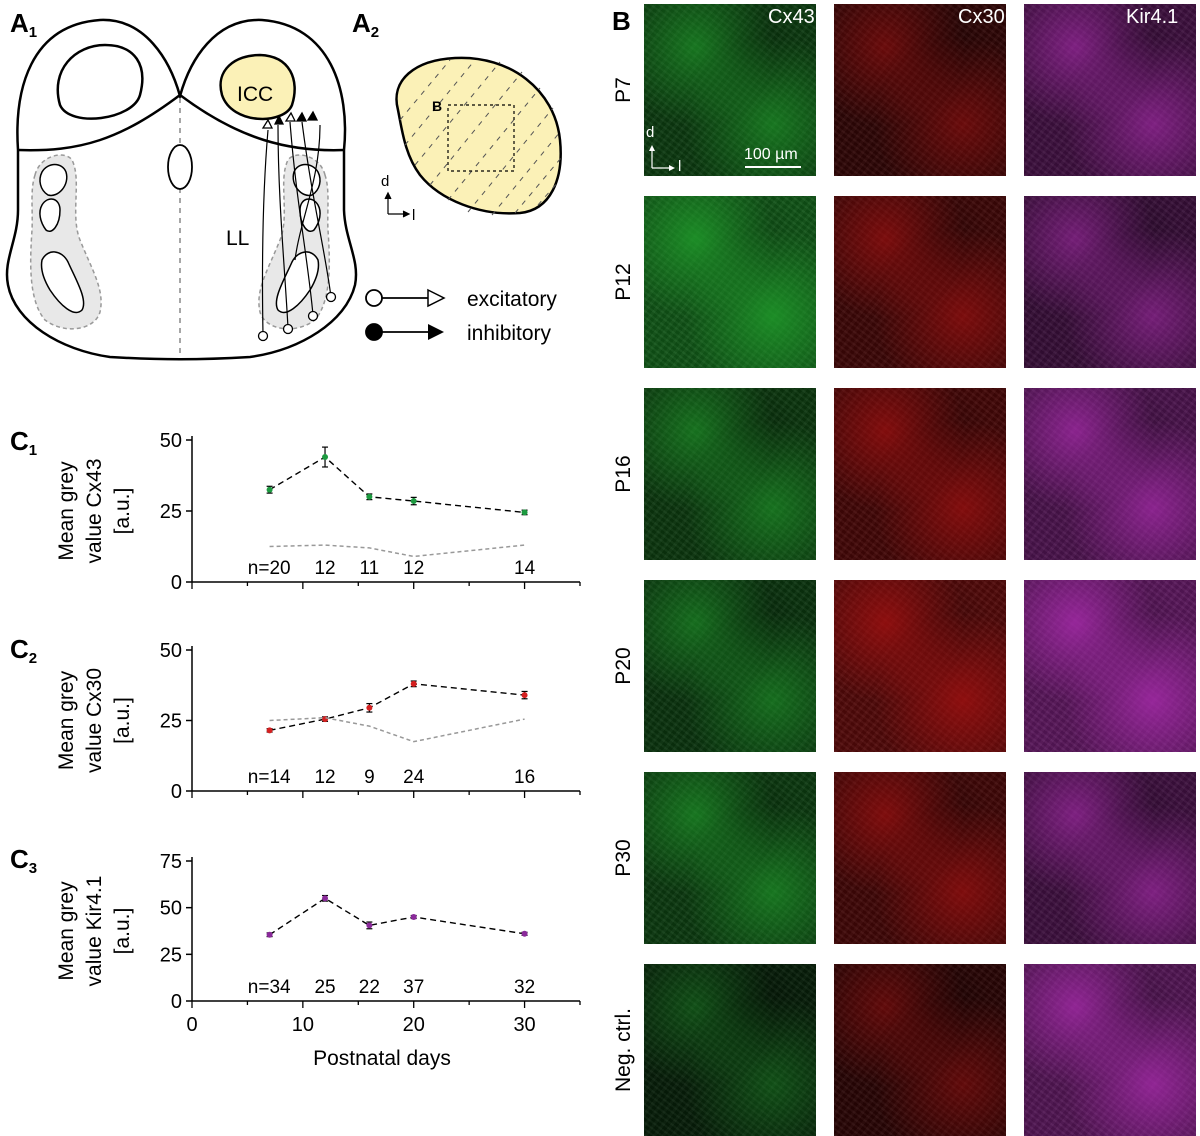 The image size is (1200, 1136). I want to click on brainstem-diagram: ICC LL B, so click(283, 189).